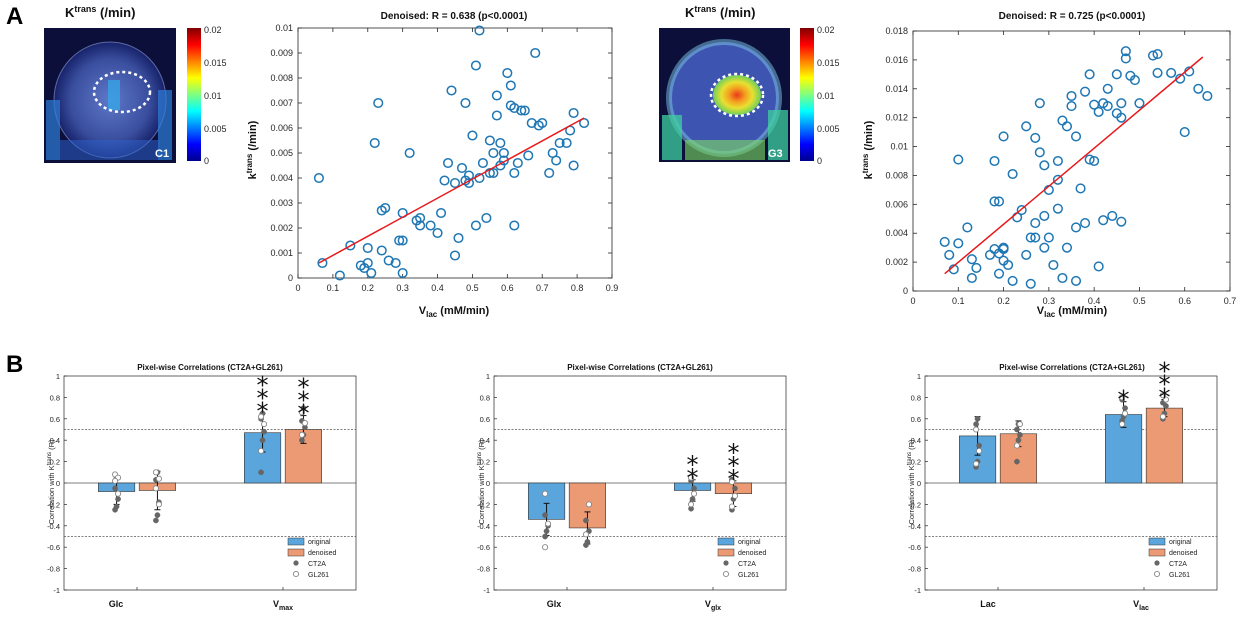  What do you see at coordinates (828, 129) in the screenshot?
I see `svg-text: 0.005` at bounding box center [828, 129].